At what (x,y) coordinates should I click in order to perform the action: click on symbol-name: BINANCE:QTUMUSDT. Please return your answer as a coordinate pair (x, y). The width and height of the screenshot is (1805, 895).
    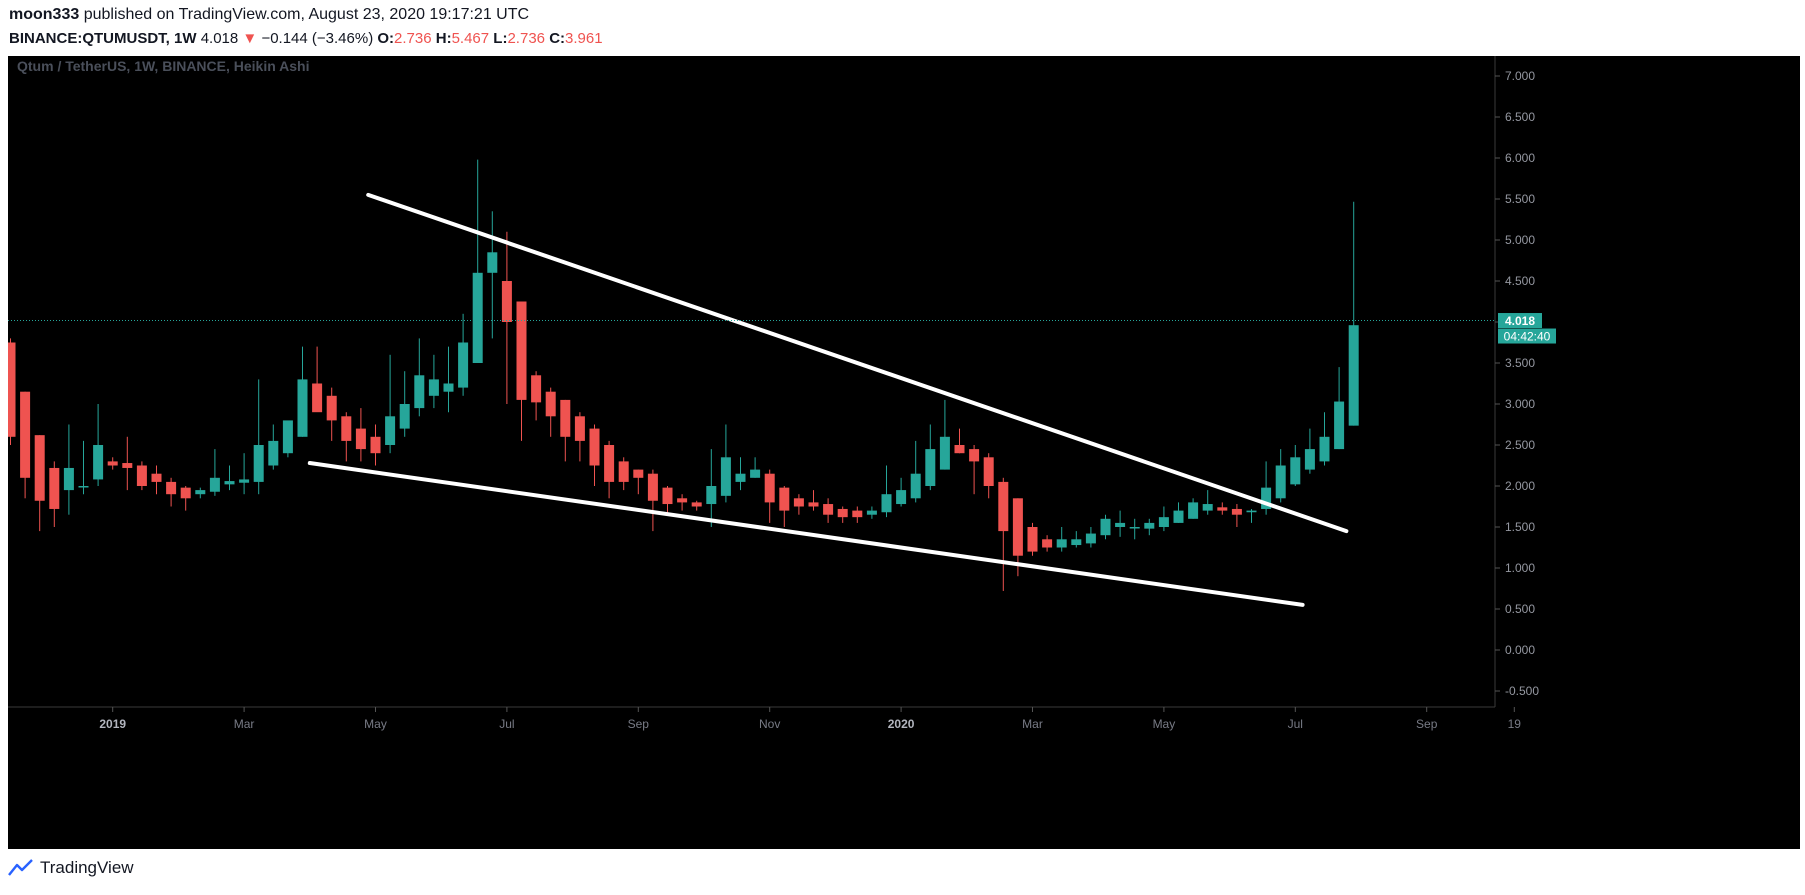
    Looking at the image, I should click on (87, 38).